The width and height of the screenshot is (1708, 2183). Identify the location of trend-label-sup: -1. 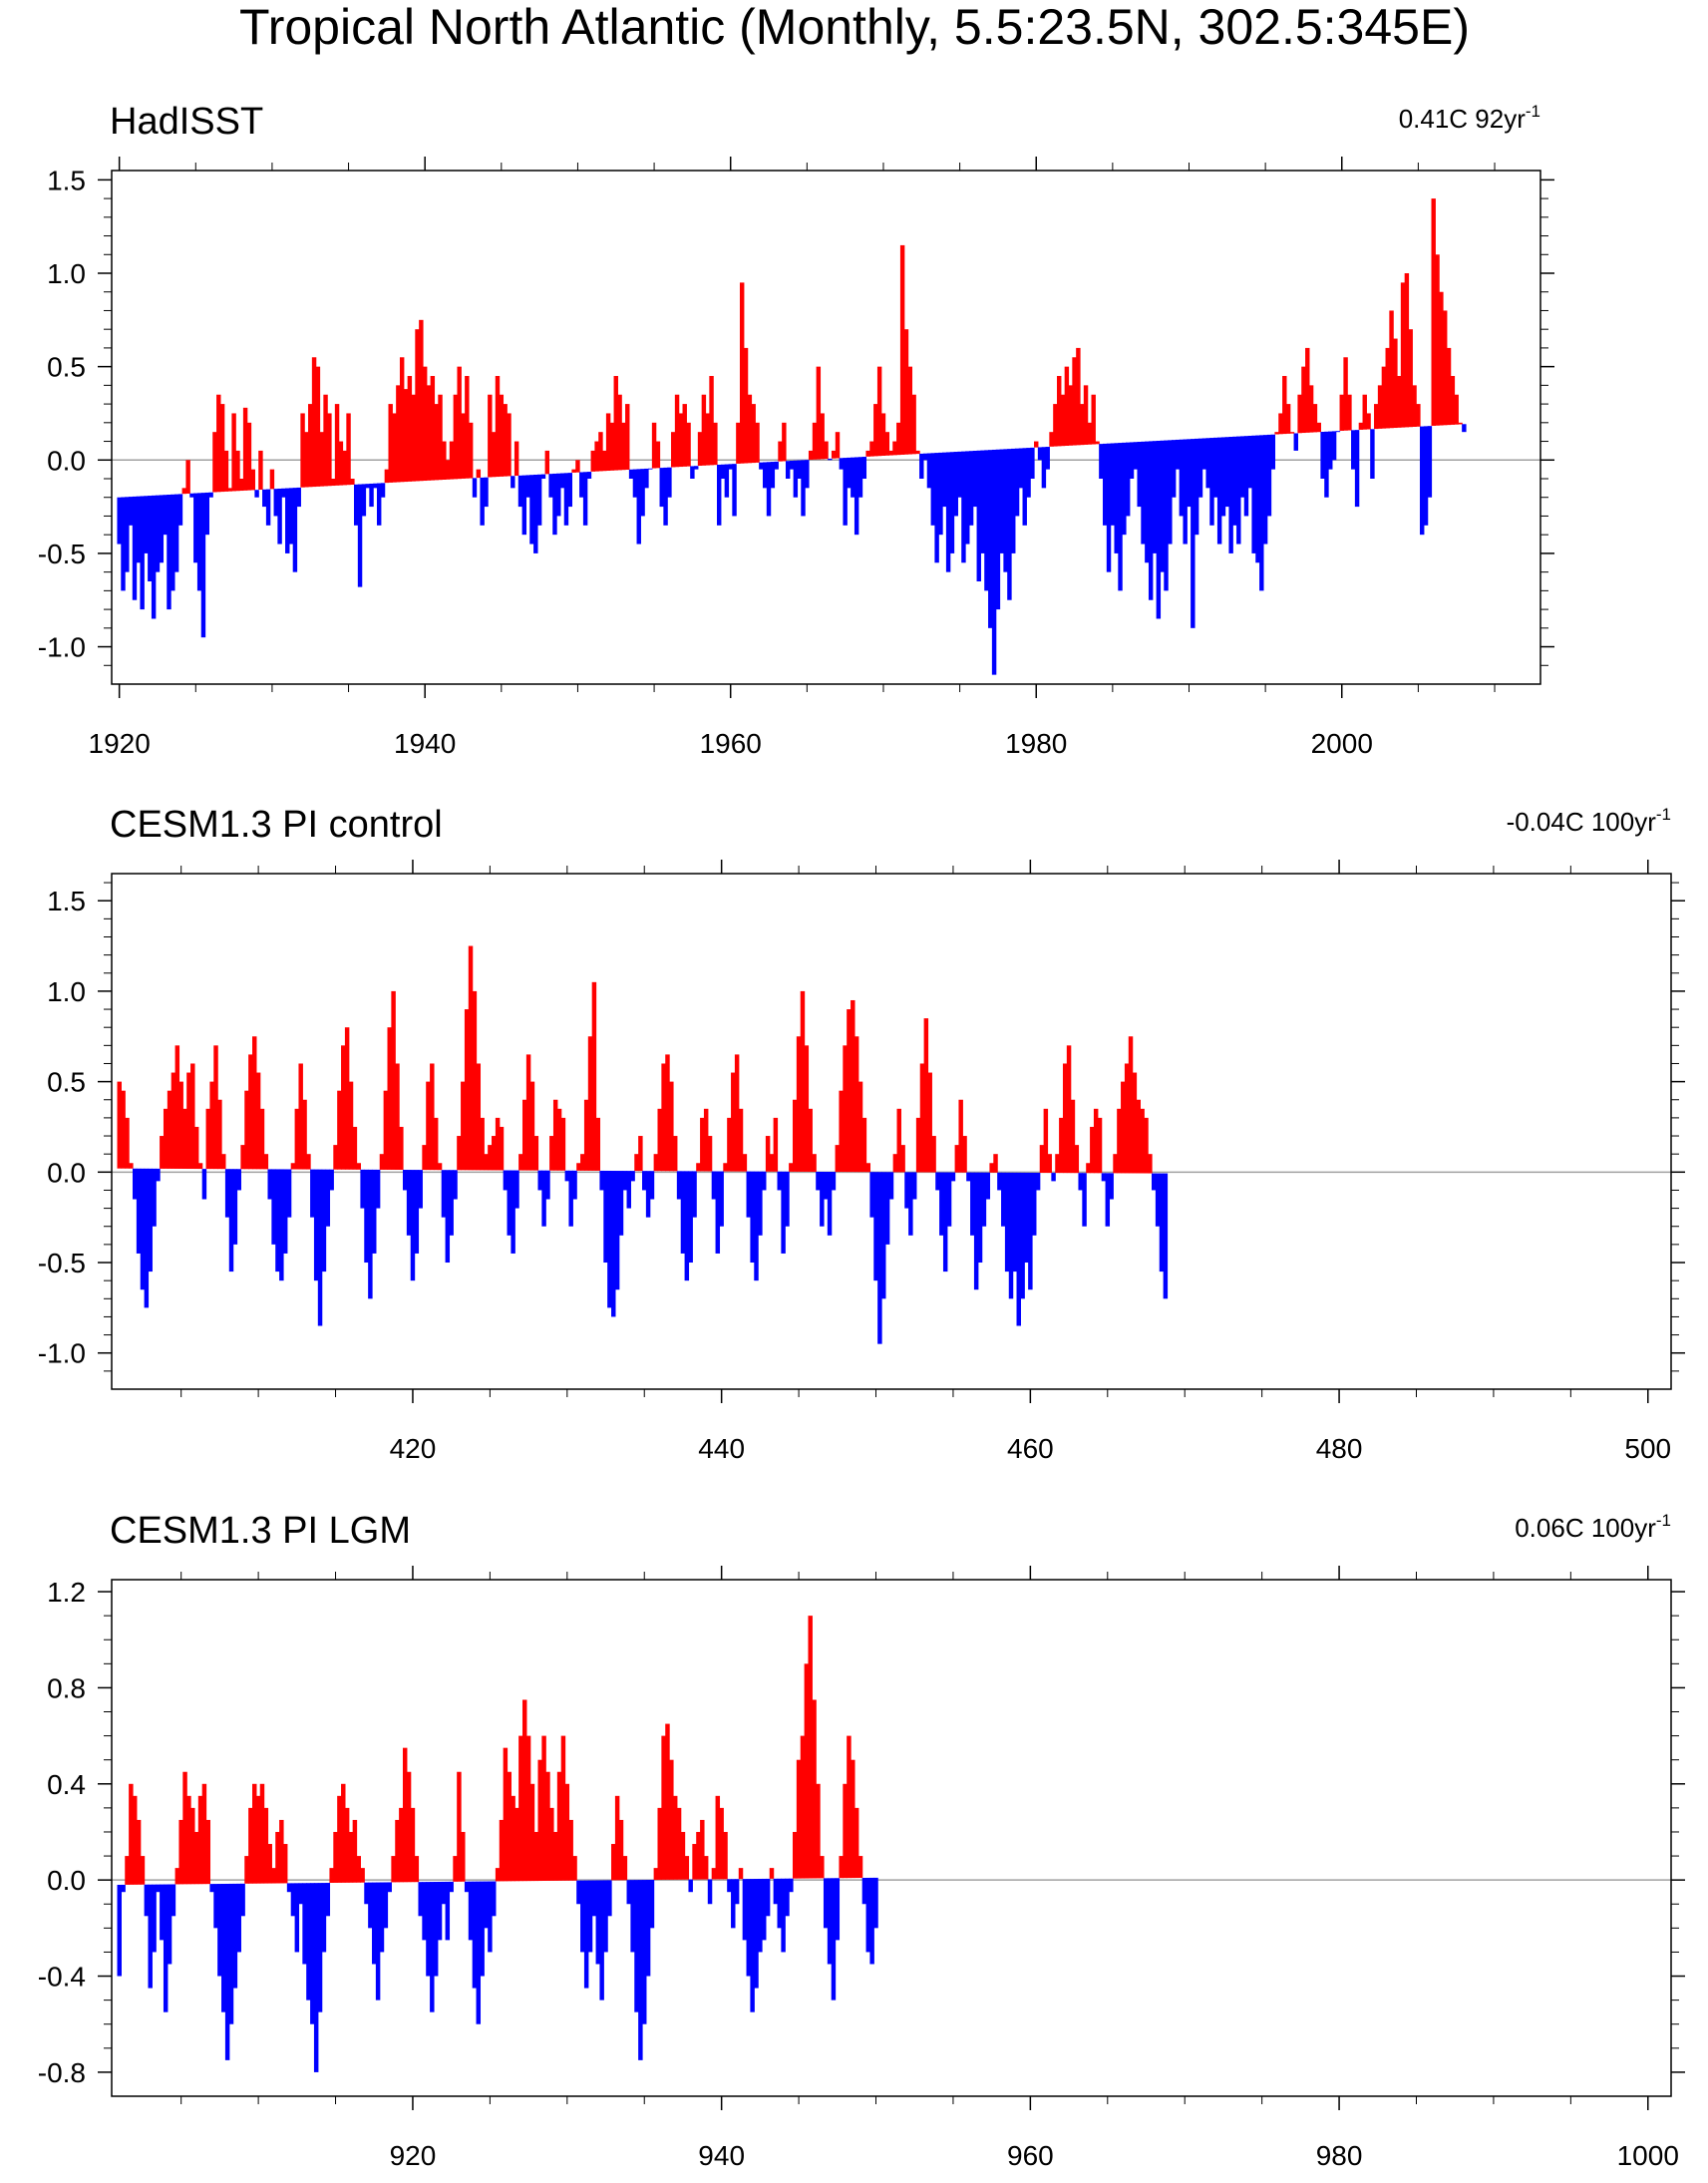
(1664, 1520).